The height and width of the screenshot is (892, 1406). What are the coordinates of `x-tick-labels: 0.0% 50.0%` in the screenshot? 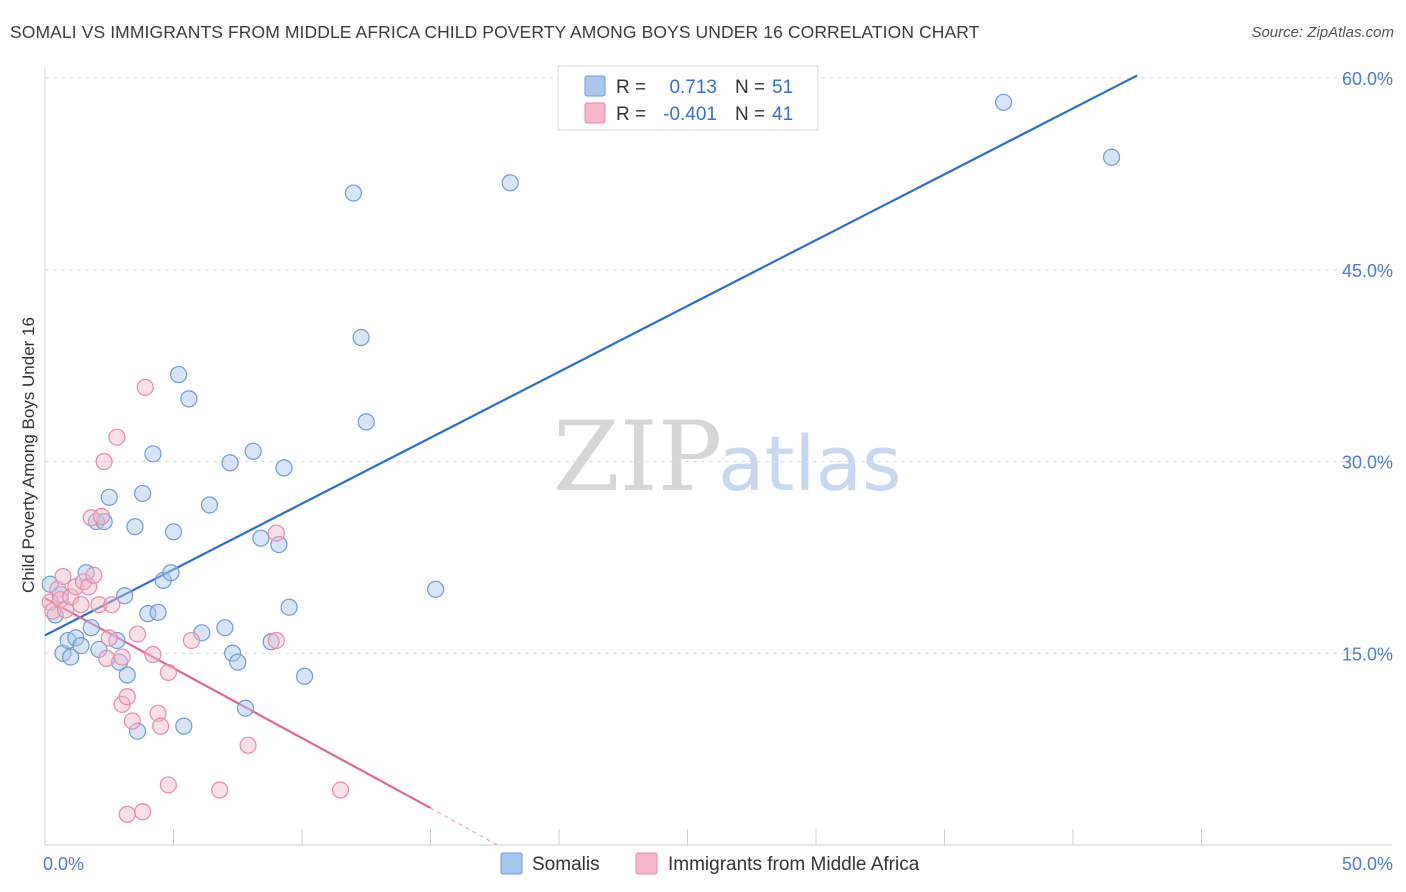 It's located at (718, 864).